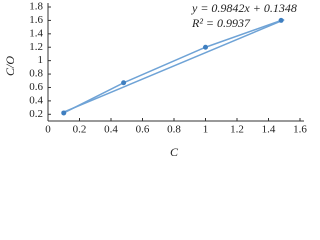 This screenshot has width=320, height=240. I want to click on x-tick-label: 0.6, so click(143, 130).